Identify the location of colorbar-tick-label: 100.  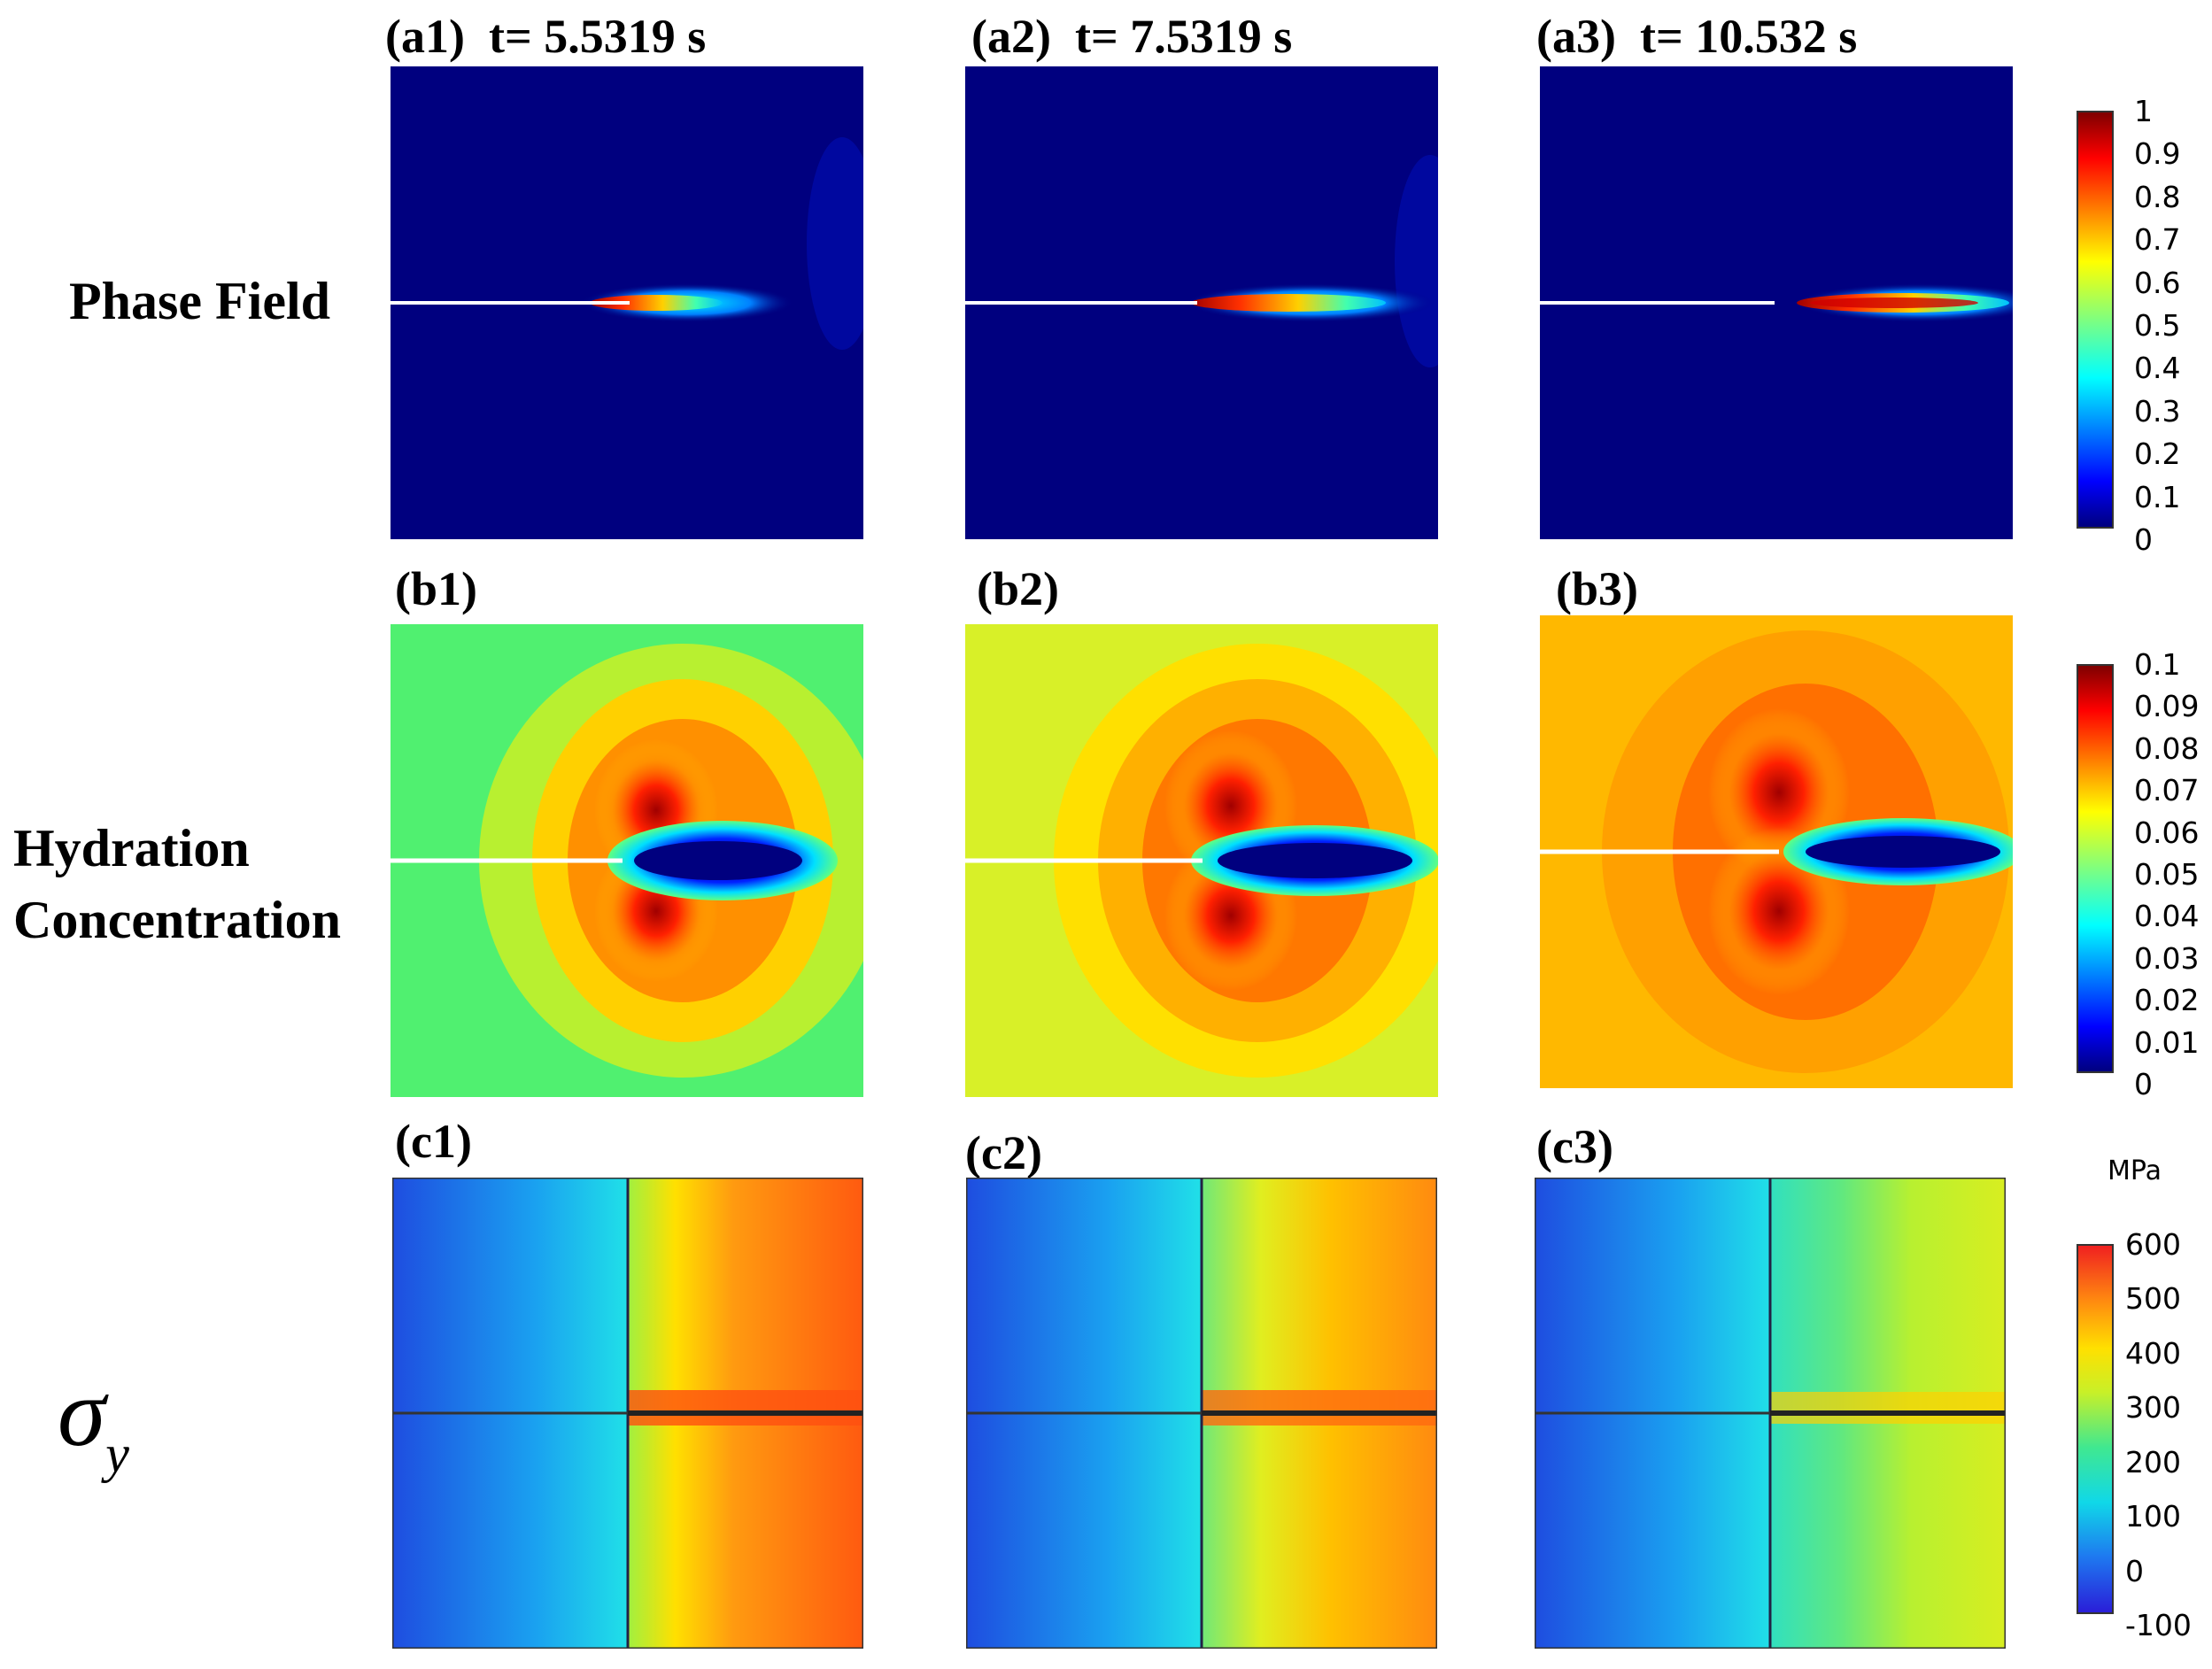
(2153, 1516).